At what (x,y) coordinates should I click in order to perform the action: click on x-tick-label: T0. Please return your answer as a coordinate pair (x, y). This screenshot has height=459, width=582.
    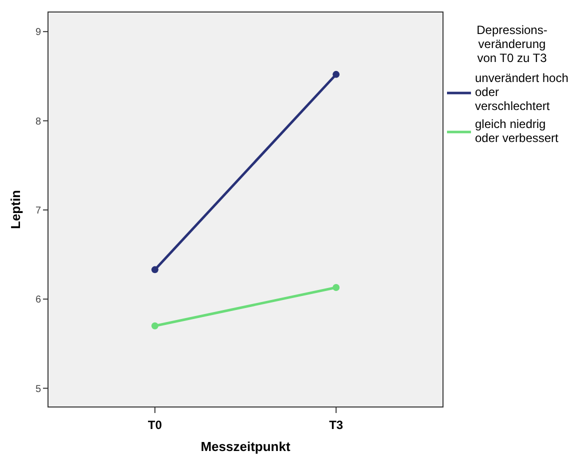
    Looking at the image, I should click on (155, 425).